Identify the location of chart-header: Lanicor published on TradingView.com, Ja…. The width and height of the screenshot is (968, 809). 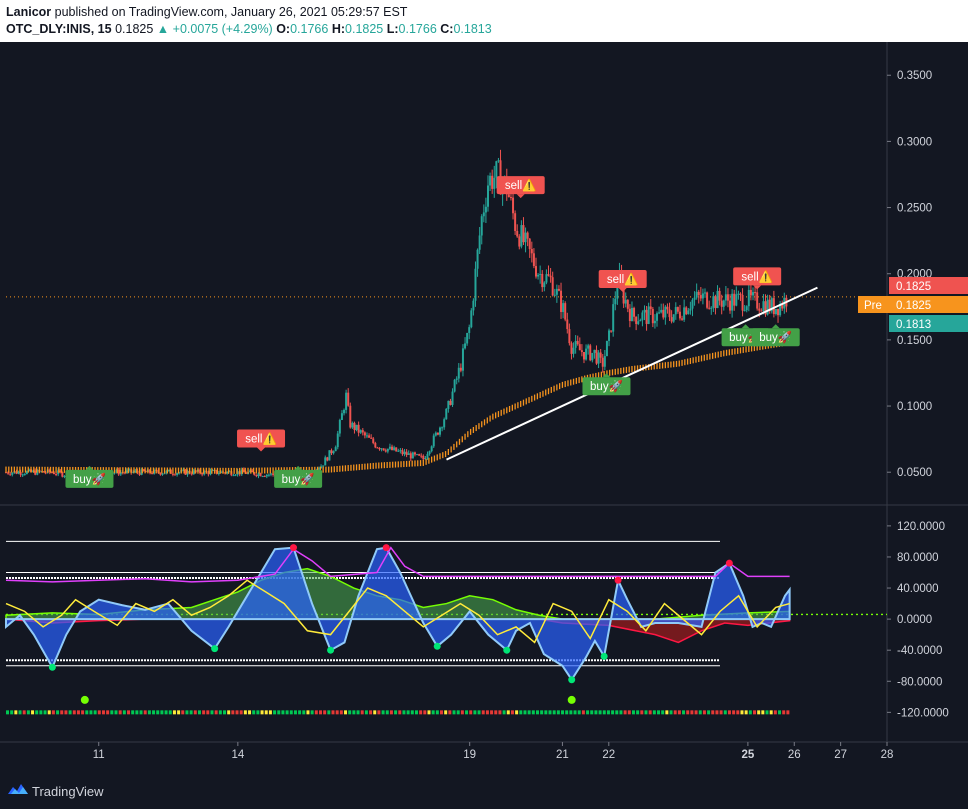
(484, 21).